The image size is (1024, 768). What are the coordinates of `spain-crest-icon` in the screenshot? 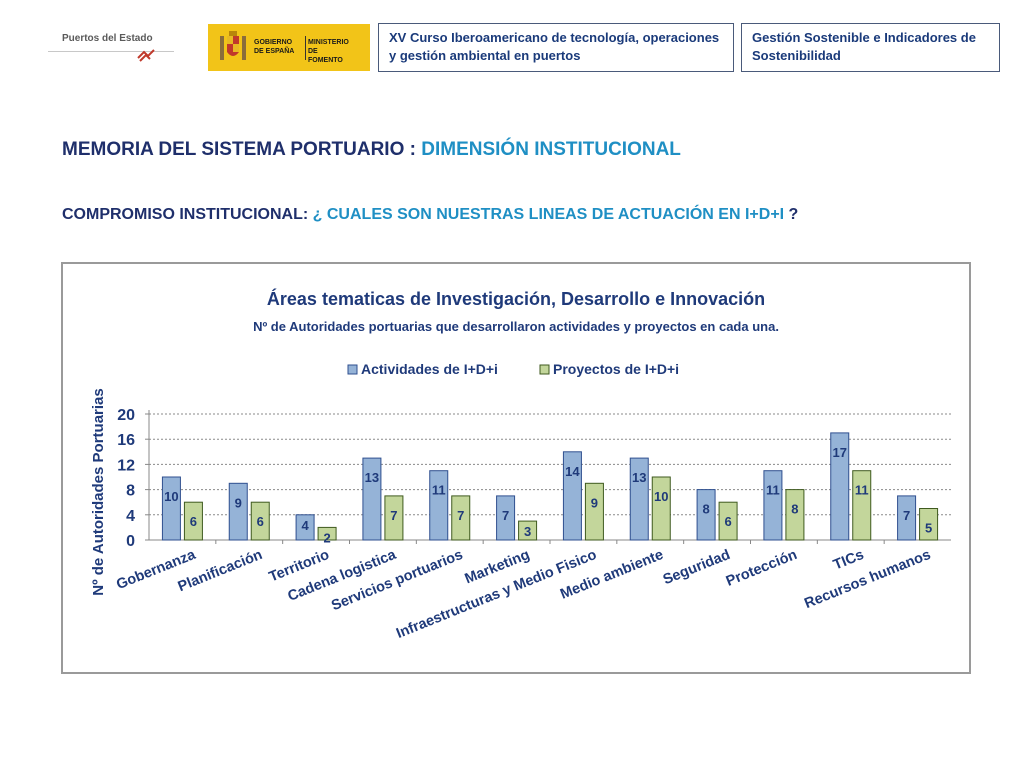 It's located at (233, 45).